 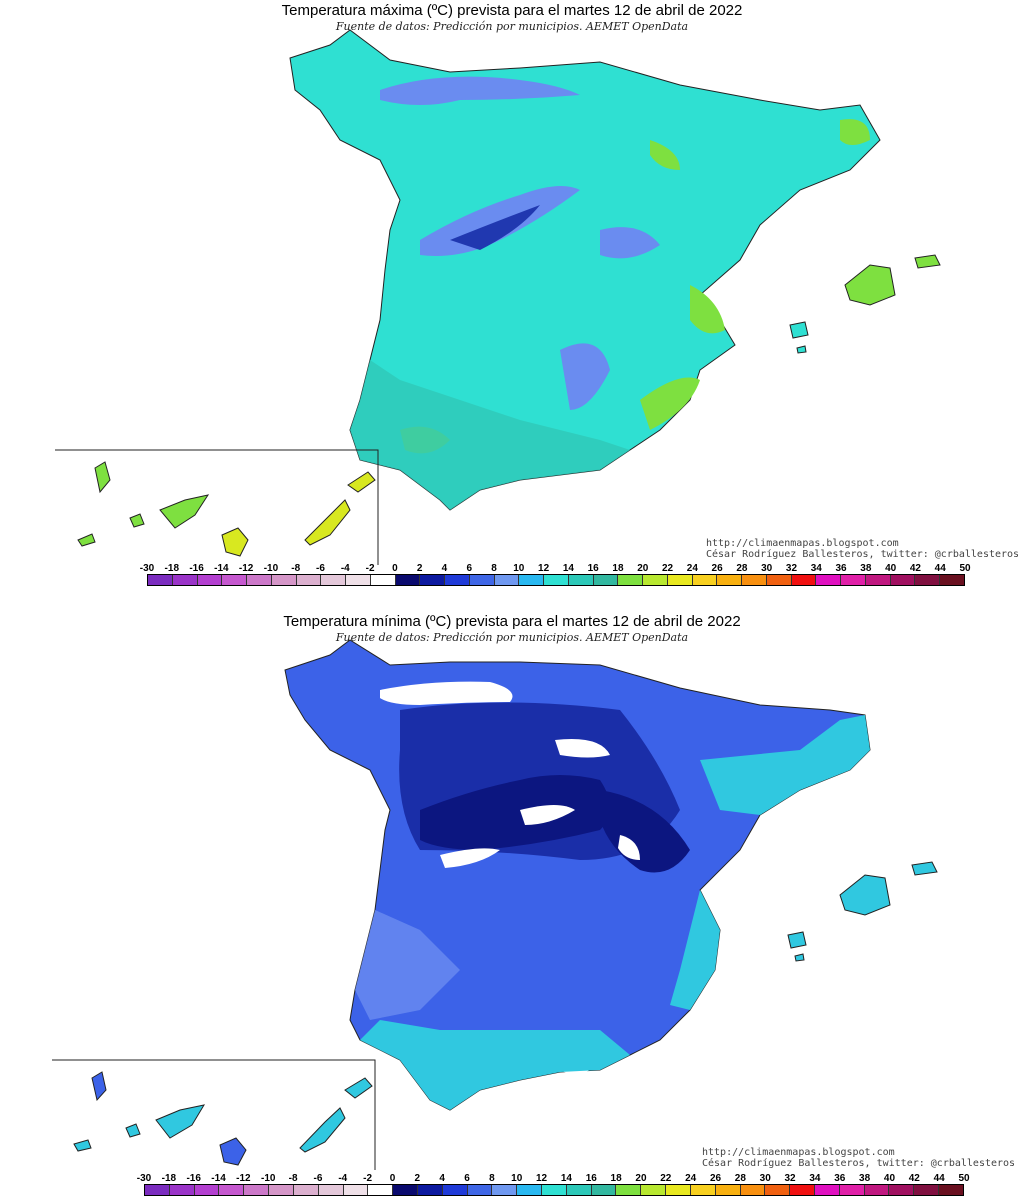 I want to click on legend-tick-label: -10, so click(x=268, y=1178).